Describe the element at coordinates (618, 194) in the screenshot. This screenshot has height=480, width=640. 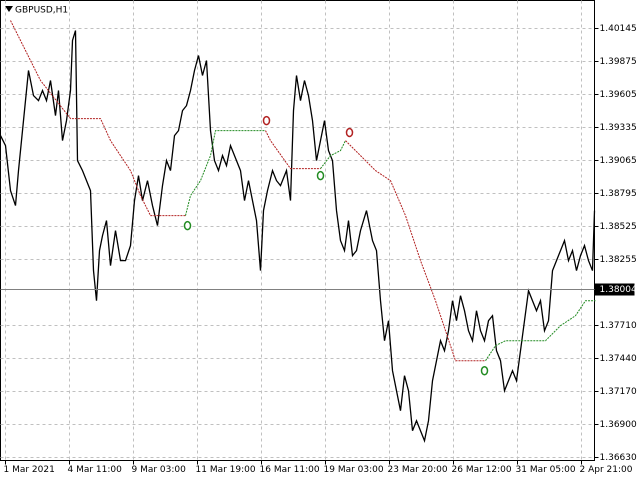
I see `y-tick-label: 1.38795` at that location.